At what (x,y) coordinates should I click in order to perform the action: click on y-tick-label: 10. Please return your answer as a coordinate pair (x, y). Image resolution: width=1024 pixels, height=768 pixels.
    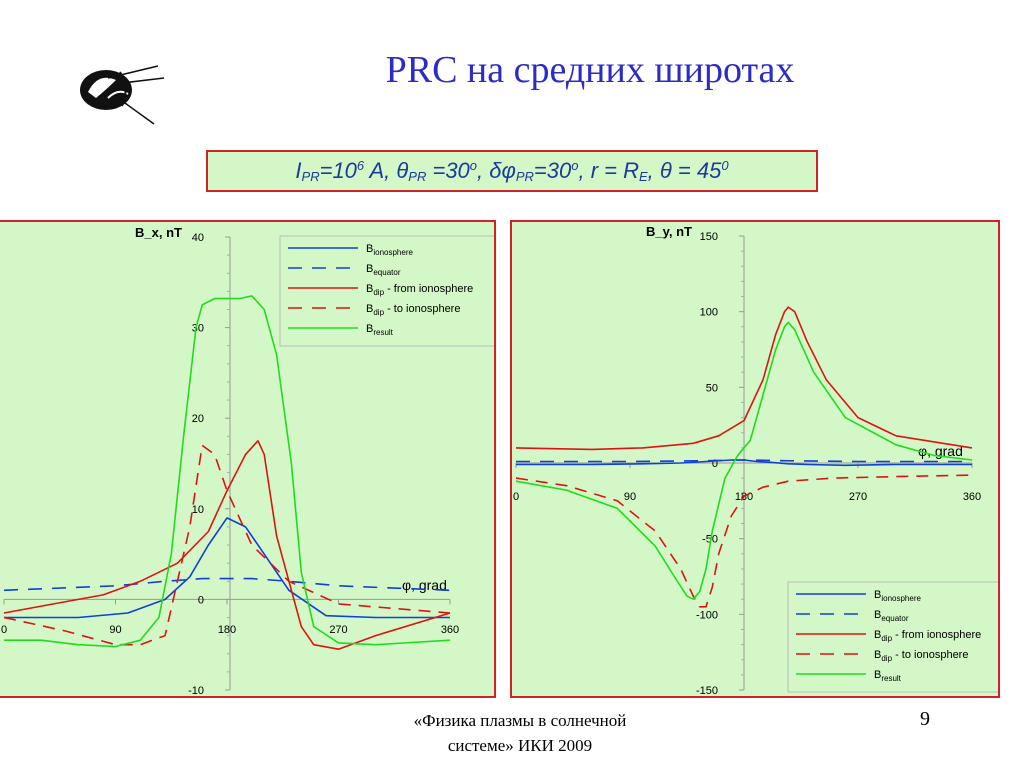
    Looking at the image, I should click on (198, 510).